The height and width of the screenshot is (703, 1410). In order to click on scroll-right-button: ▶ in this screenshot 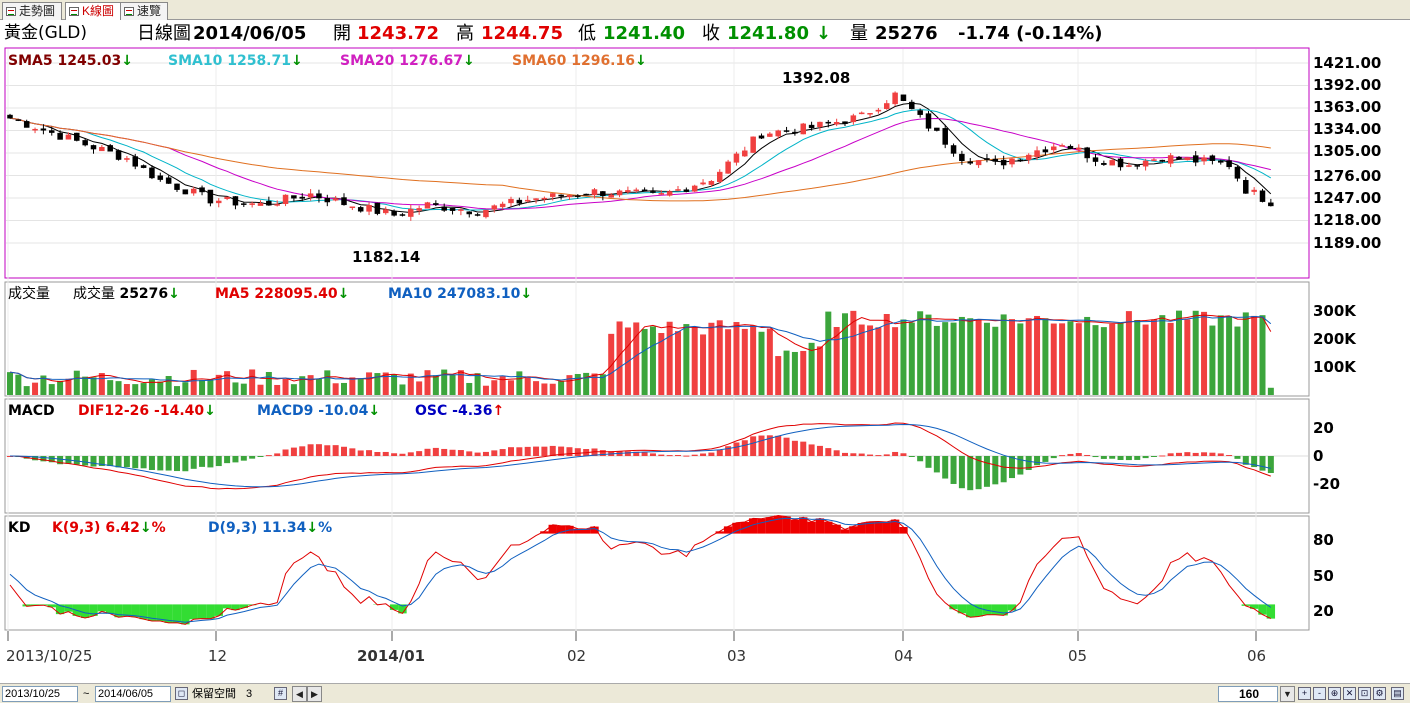, I will do `click(314, 694)`.